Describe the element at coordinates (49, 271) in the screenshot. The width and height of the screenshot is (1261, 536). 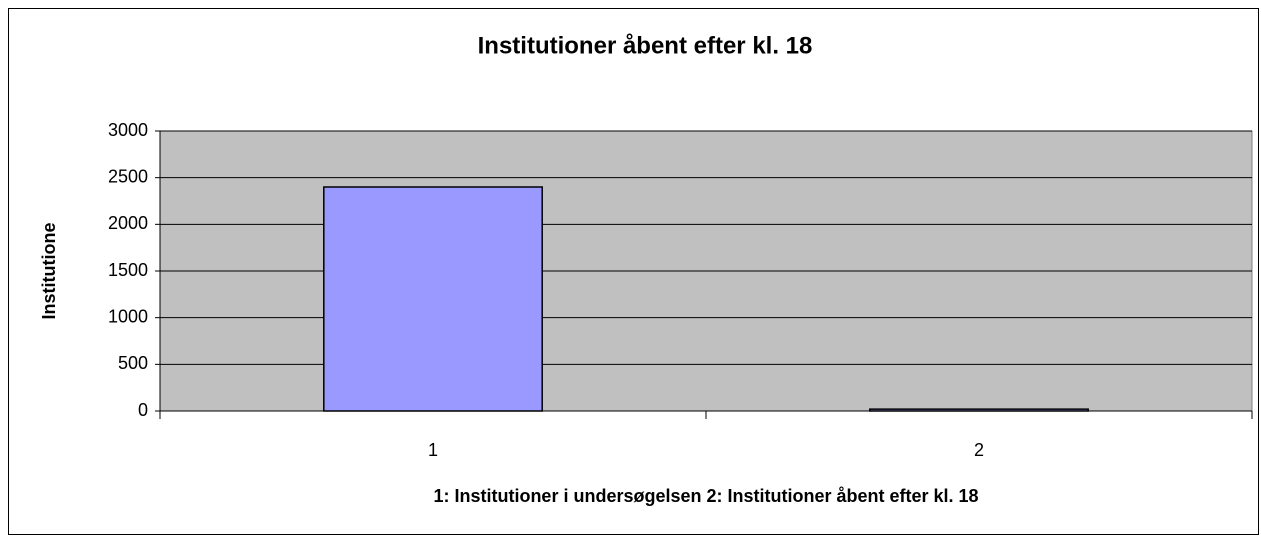
I see `y-axis-label: Institutione` at that location.